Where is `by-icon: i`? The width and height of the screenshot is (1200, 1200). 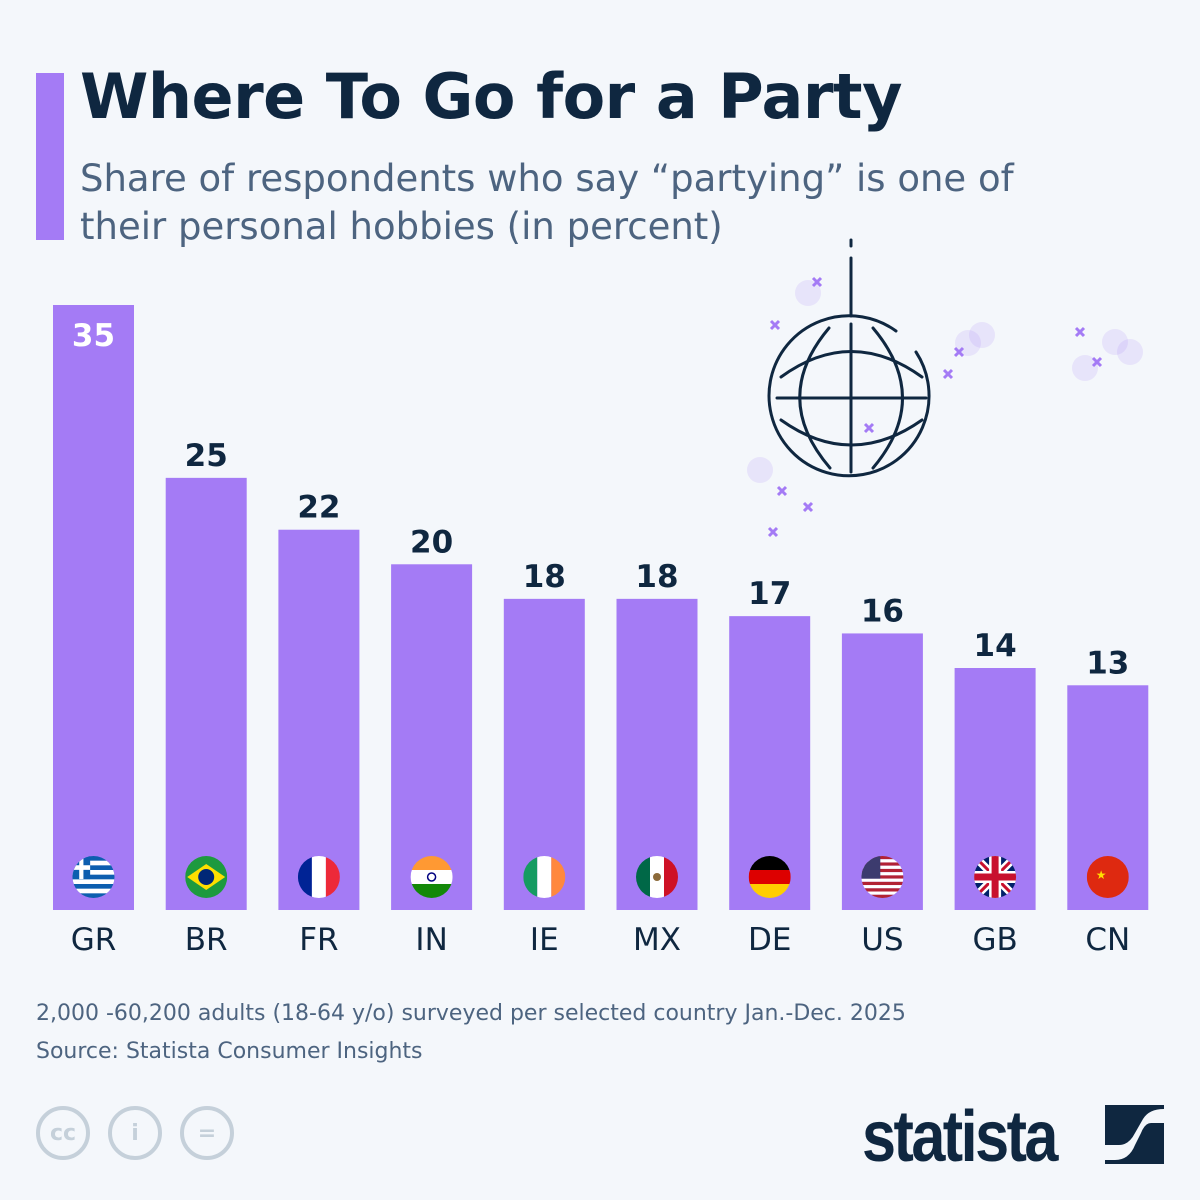
by-icon: i is located at coordinates (135, 1133).